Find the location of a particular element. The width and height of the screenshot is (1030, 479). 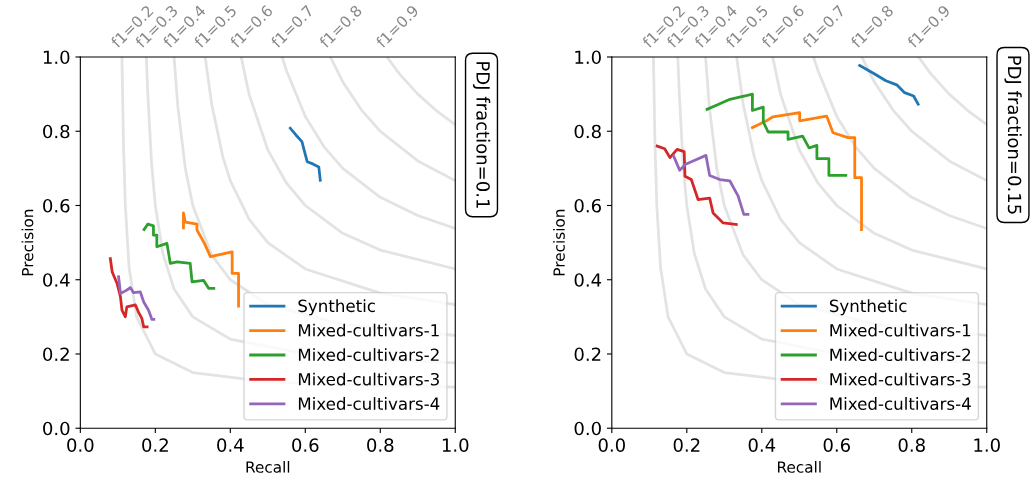

text: PDJ fraction=0.1 is located at coordinates (481, 135).